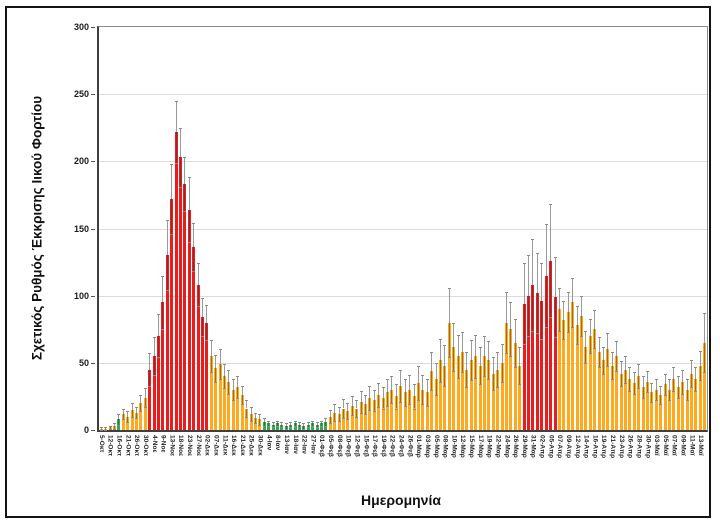 Image resolution: width=720 pixels, height=528 pixels. What do you see at coordinates (313, 444) in the screenshot?
I see `x-tick-label: 27-Ιαν` at bounding box center [313, 444].